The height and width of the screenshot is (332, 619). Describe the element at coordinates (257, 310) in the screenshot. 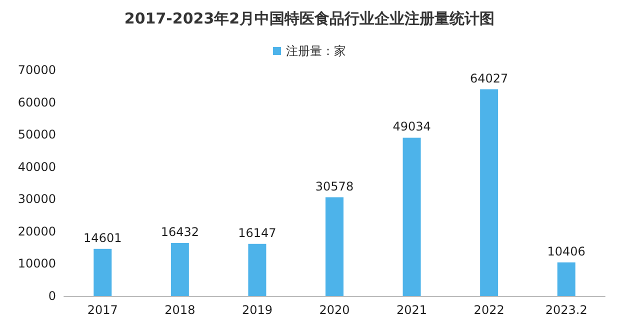

I see `x-tick-label: 2019` at that location.